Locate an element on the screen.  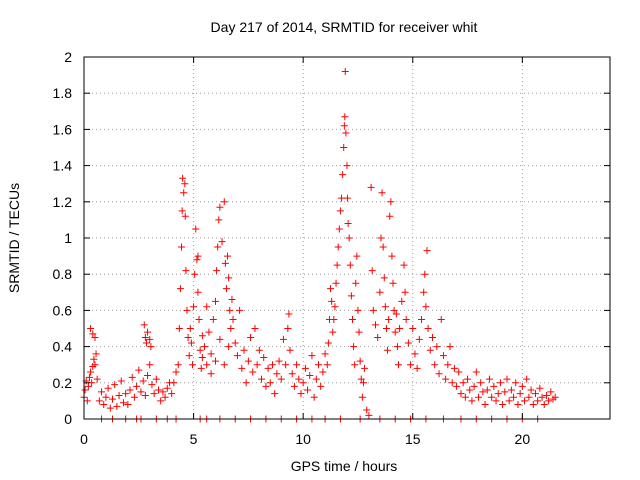
x-tick-label: 15 is located at coordinates (413, 439).